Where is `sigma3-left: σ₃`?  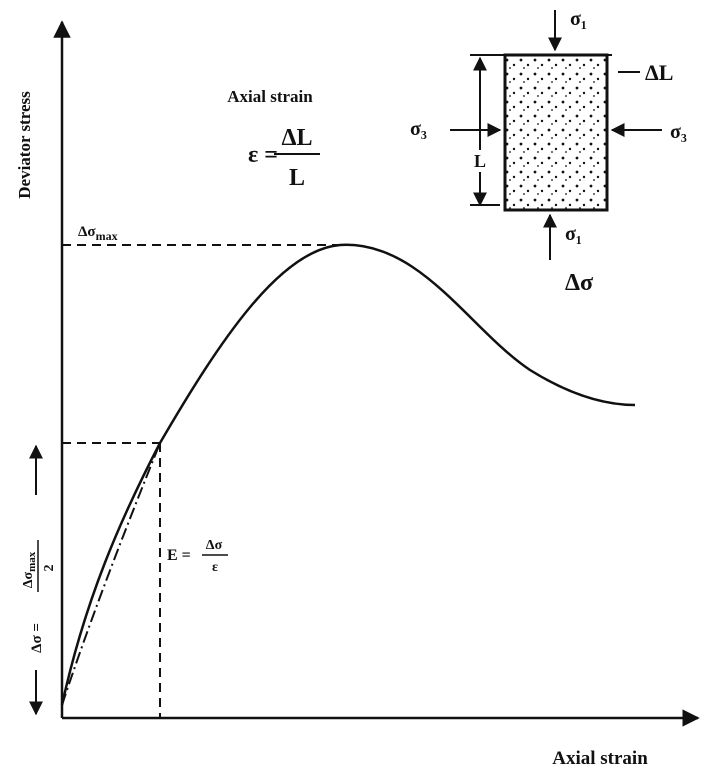
sigma3-left: σ₃ is located at coordinates (418, 129).